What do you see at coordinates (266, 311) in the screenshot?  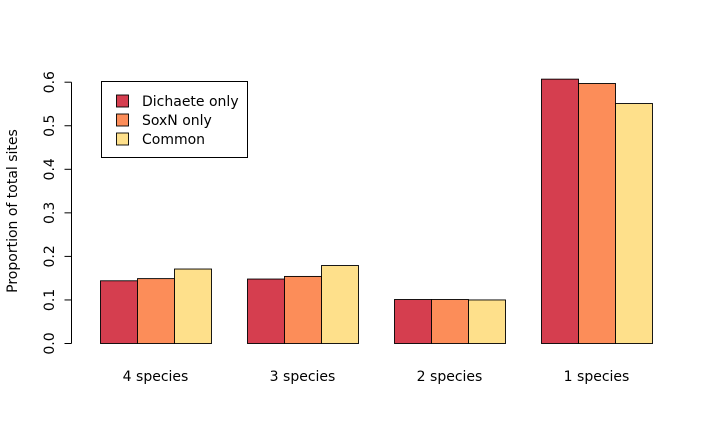 I see `bar-dichaete-only-3-species` at bounding box center [266, 311].